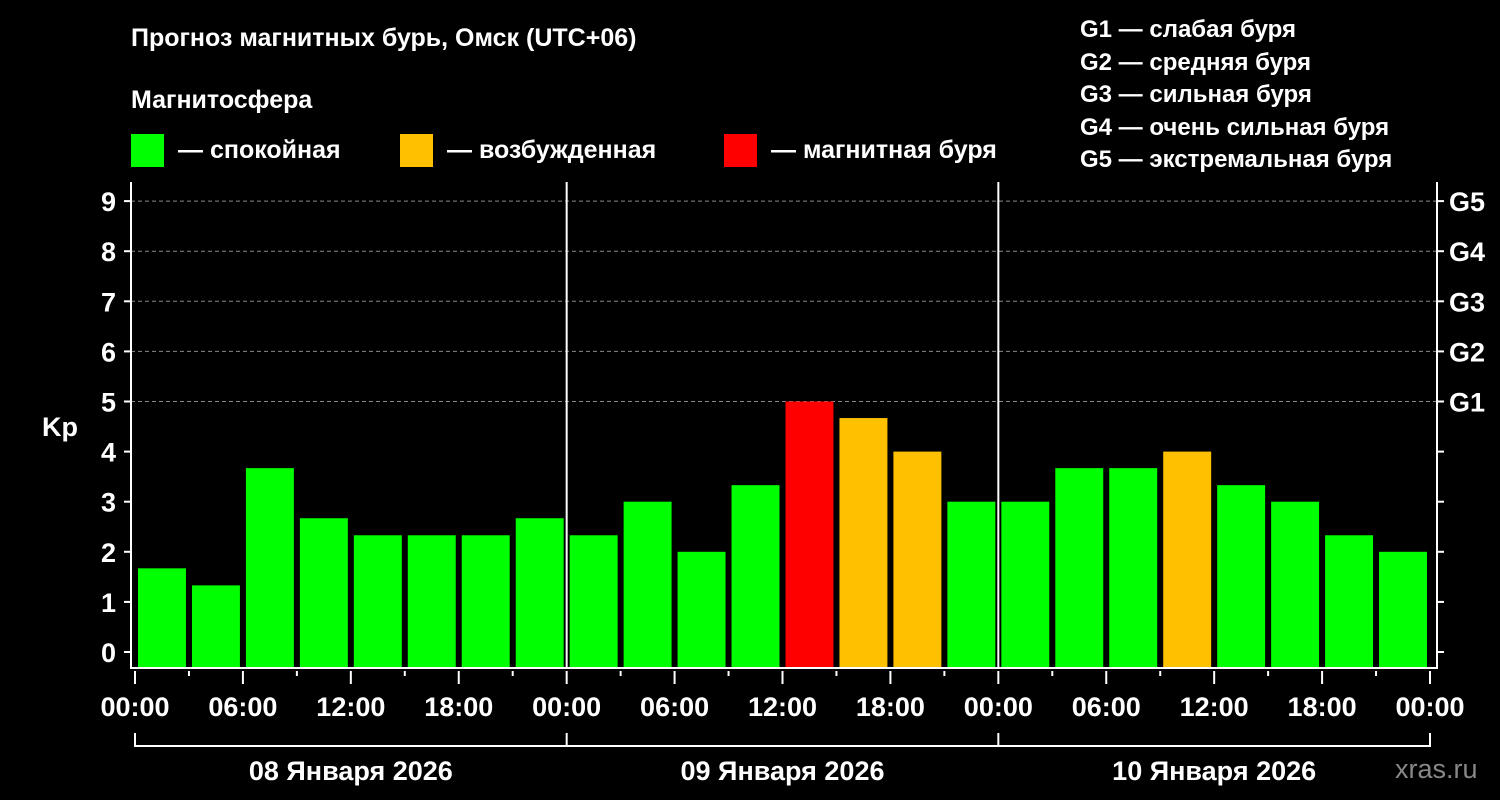  Describe the element at coordinates (1467, 202) in the screenshot. I see `g-level-label: G5` at that location.